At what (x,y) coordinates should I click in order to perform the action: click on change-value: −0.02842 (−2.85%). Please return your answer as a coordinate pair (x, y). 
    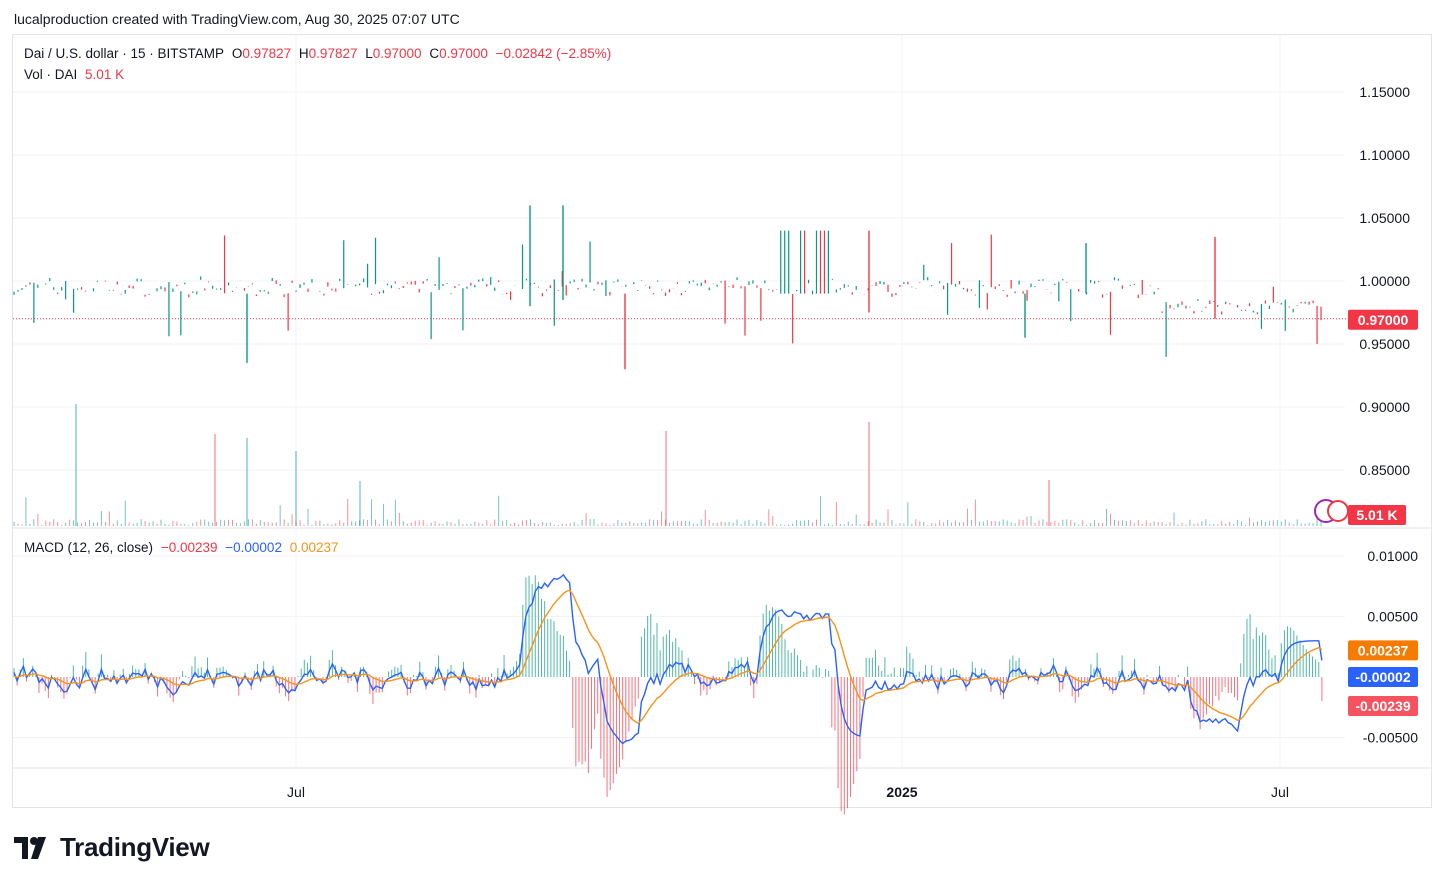
    Looking at the image, I should click on (553, 53).